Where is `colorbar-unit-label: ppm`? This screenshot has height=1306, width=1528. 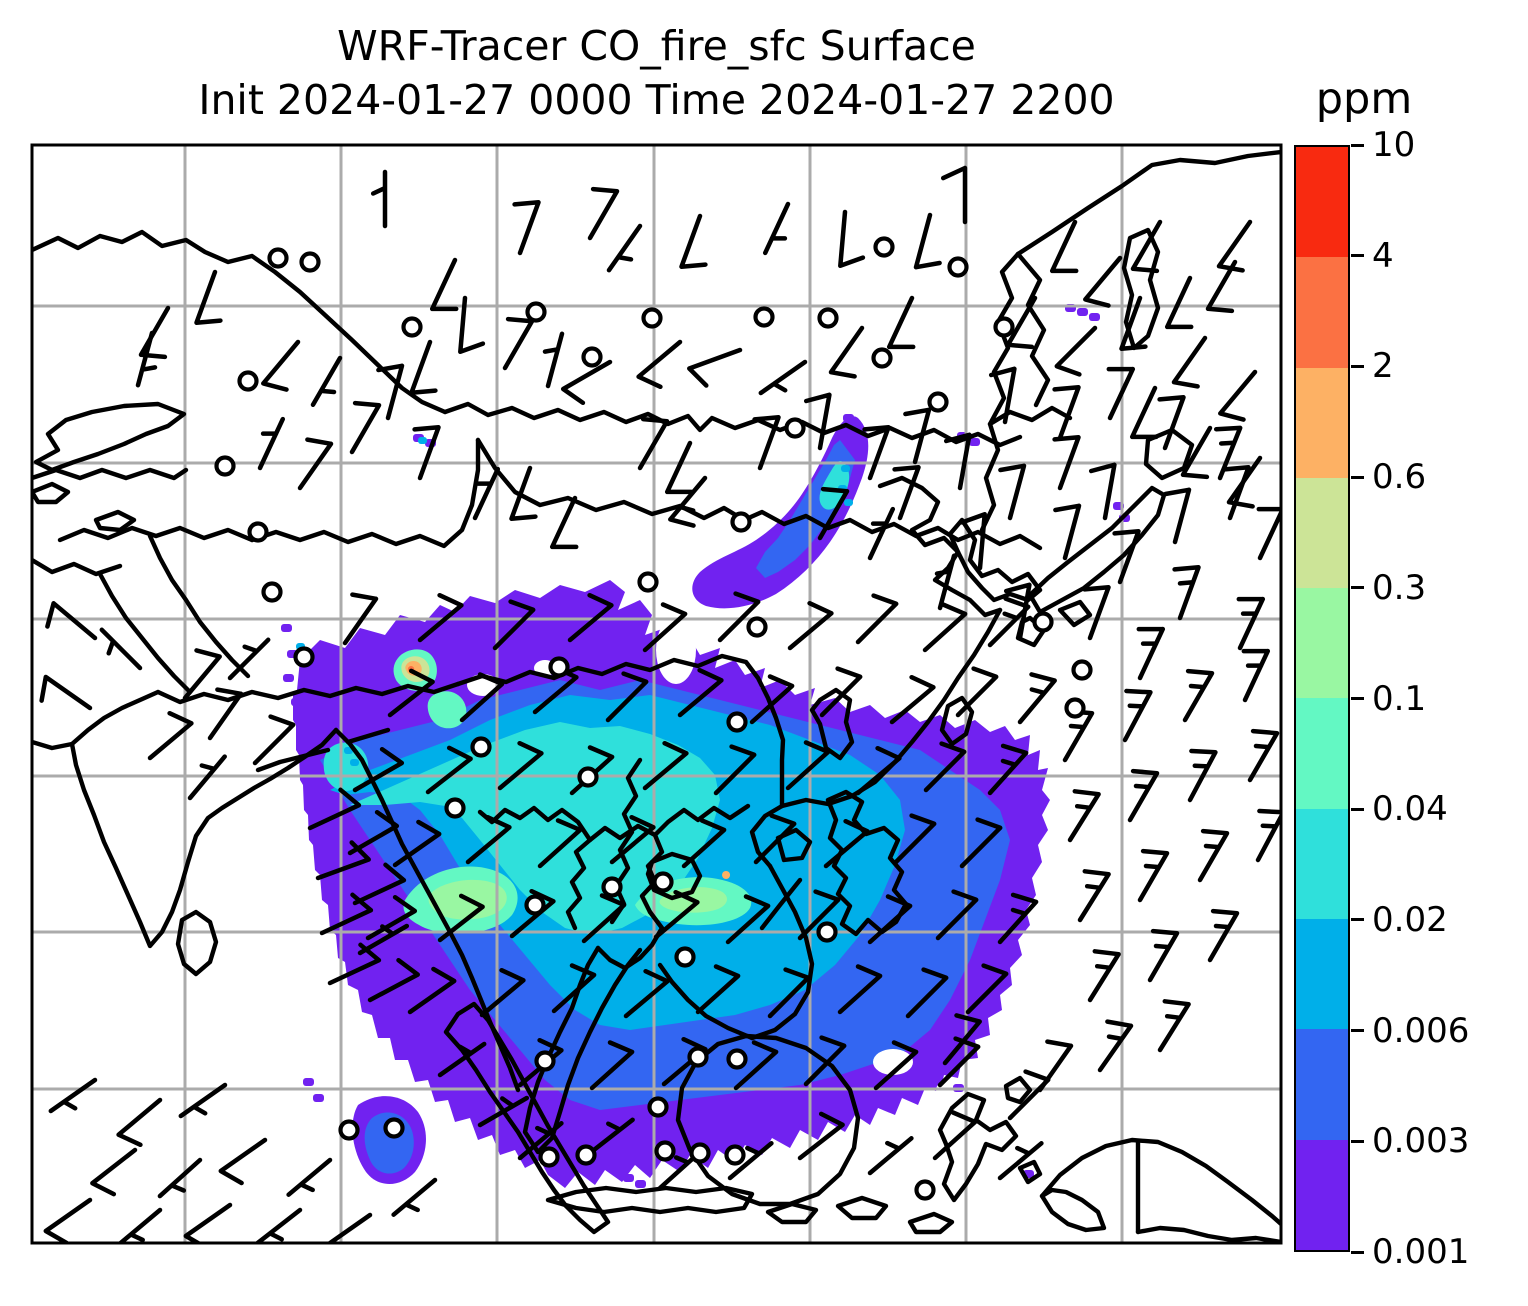 colorbar-unit-label: ppm is located at coordinates (1364, 99).